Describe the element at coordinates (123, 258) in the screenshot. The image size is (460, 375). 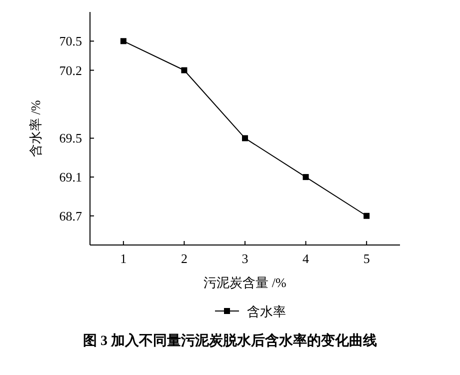
I see `x-tick-label: 1` at that location.